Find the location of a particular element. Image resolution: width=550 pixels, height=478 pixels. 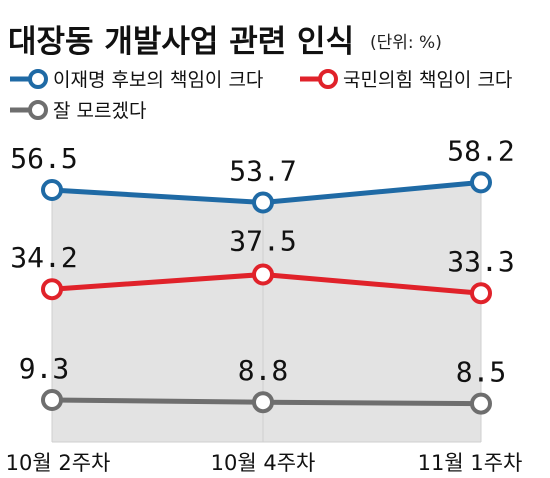

legend-label-2: 잘 모르겠다 is located at coordinates (99, 111).